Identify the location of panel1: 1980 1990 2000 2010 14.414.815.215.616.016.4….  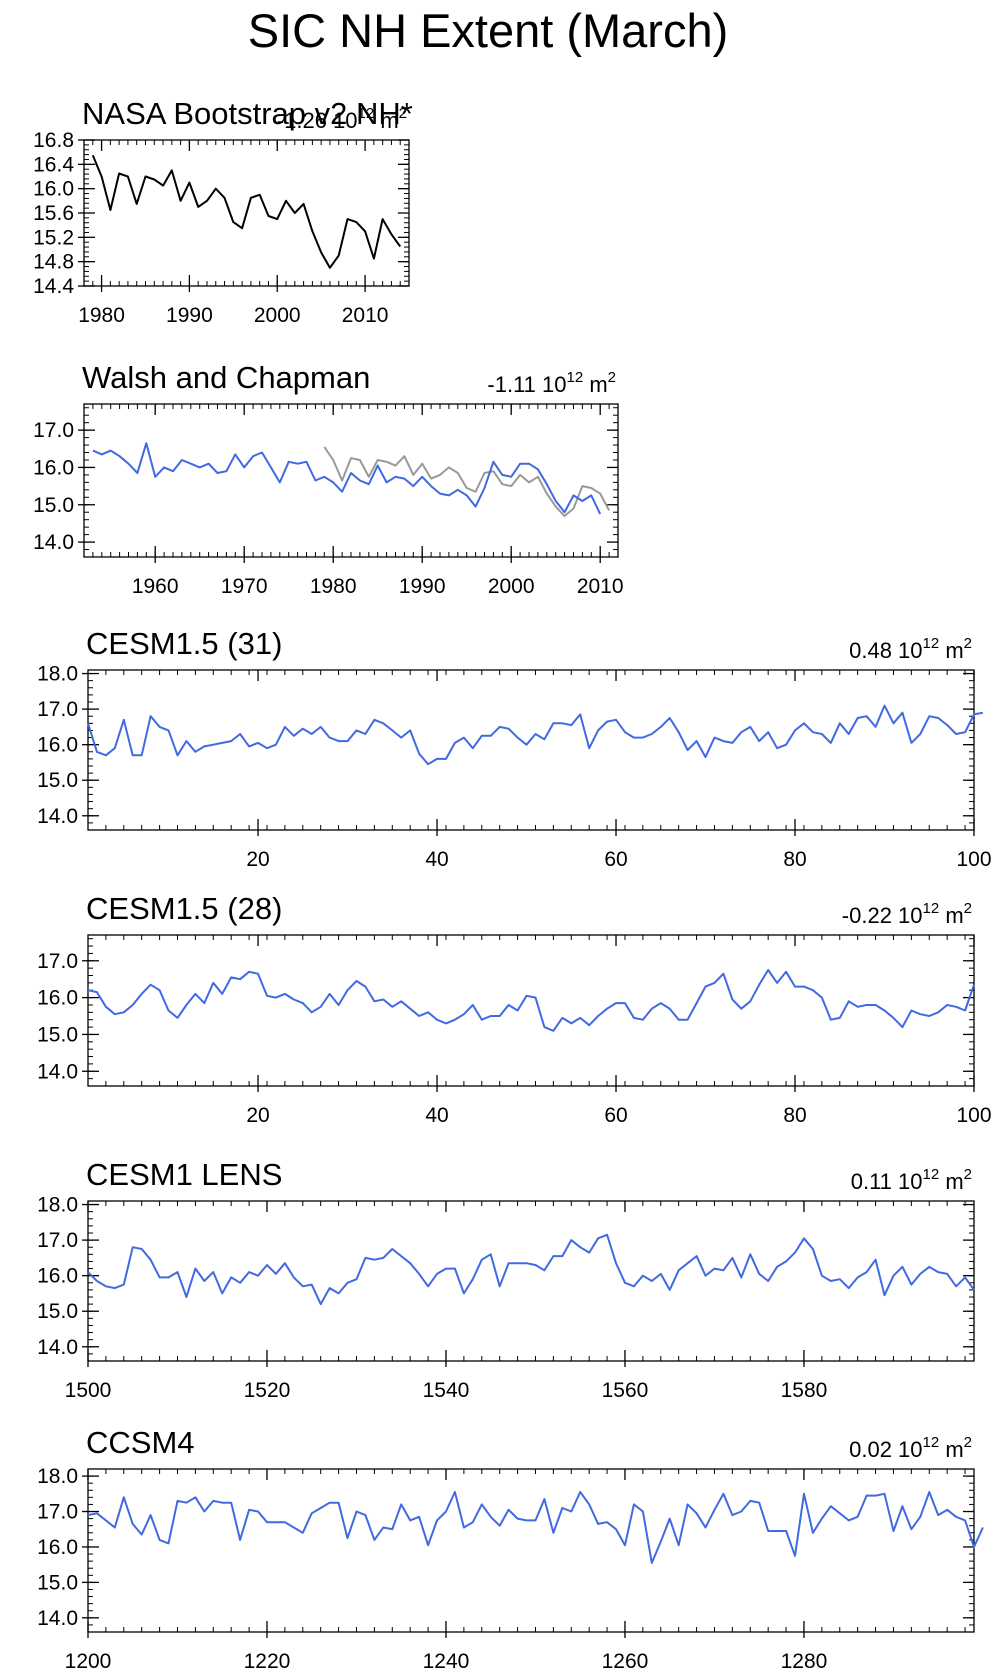
(223, 211).